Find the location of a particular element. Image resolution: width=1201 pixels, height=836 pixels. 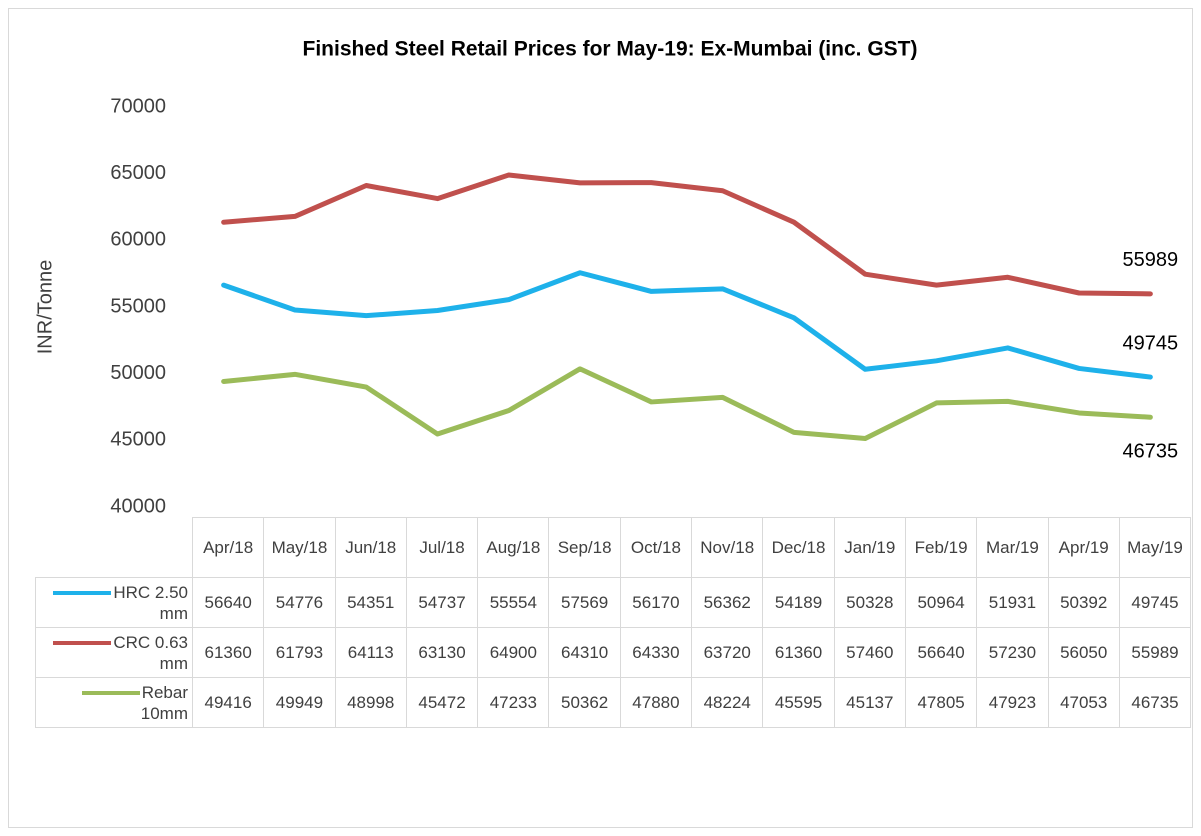

table-value: 64310 is located at coordinates (584, 652).